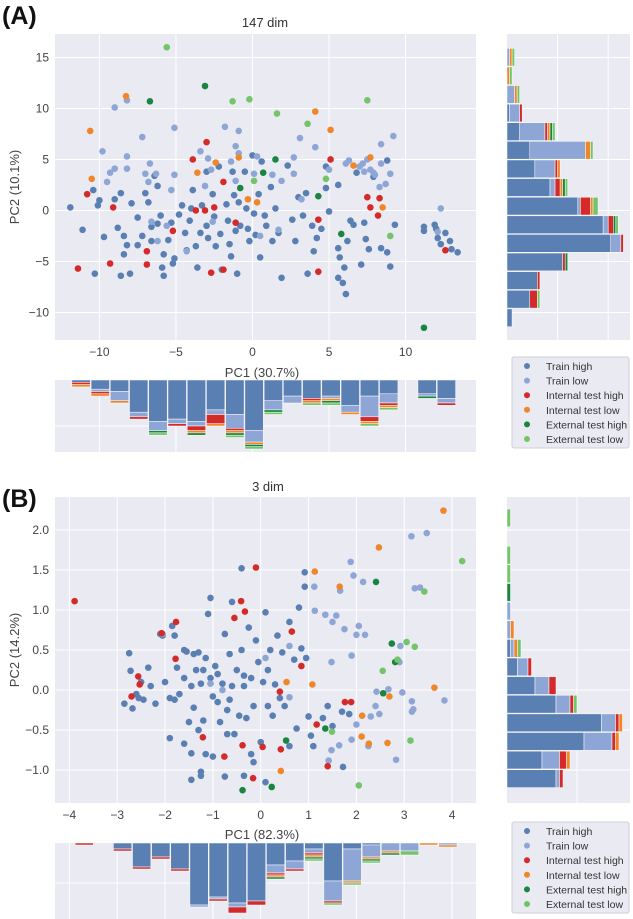 The height and width of the screenshot is (919, 633). Describe the element at coordinates (569, 367) in the screenshot. I see `legend-label: Train high` at that location.